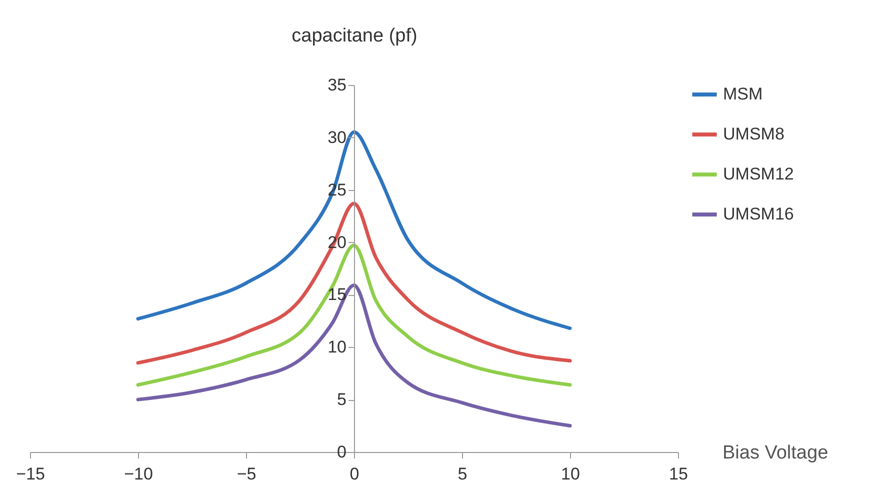 The height and width of the screenshot is (496, 879). Describe the element at coordinates (743, 94) in the screenshot. I see `legend-label: MSM` at that location.